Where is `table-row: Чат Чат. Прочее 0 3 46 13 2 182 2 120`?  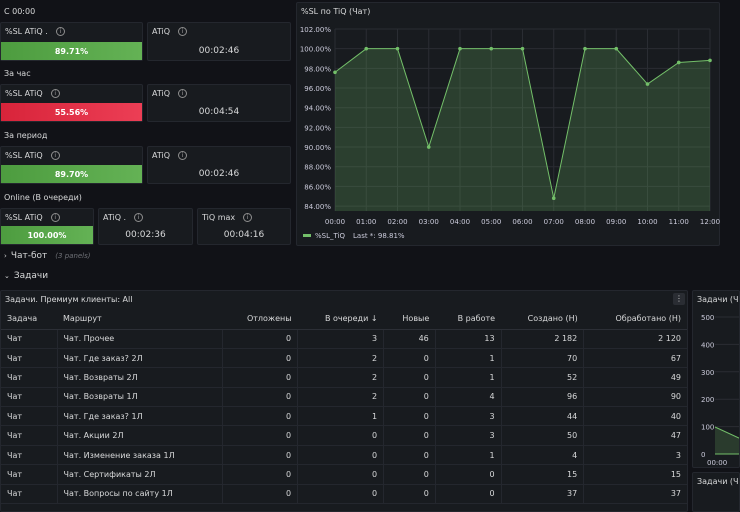 table-row: Чат Чат. Прочее 0 3 46 13 2 182 2 120 is located at coordinates (344, 339).